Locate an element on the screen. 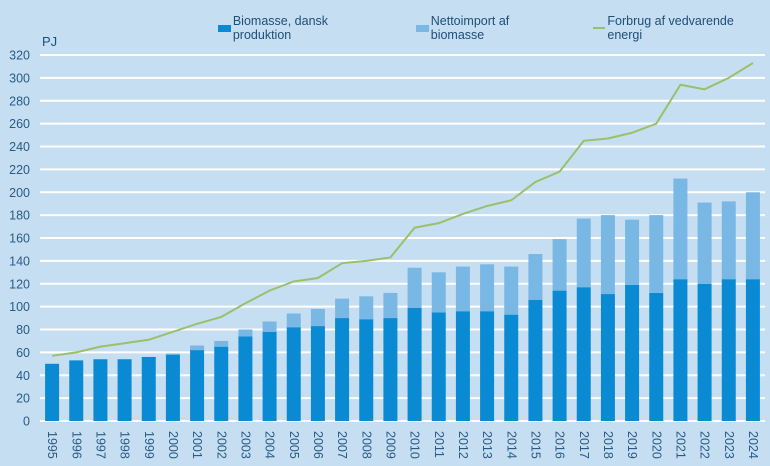 The image size is (770, 466). x-tick-label-2013: 2013 is located at coordinates (487, 445).